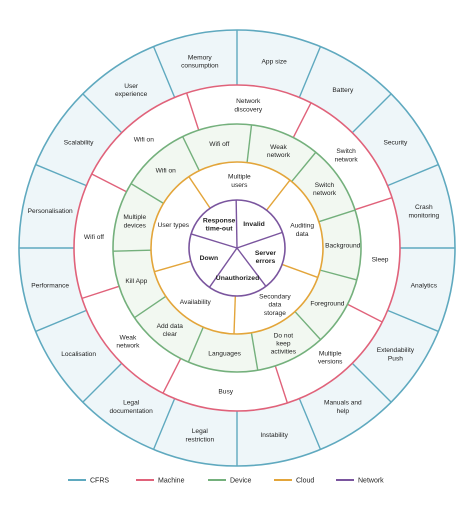 Image resolution: width=474 pixels, height=531 pixels. I want to click on cfrs-segment-security: Security, so click(395, 143).